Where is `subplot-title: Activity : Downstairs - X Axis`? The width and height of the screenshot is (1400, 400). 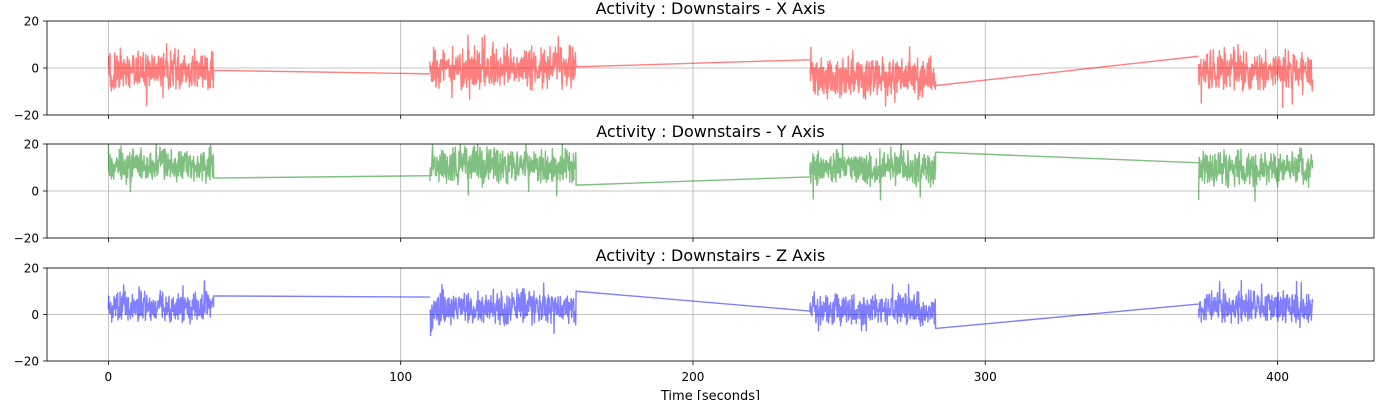
subplot-title: Activity : Downstairs - X Axis is located at coordinates (711, 9).